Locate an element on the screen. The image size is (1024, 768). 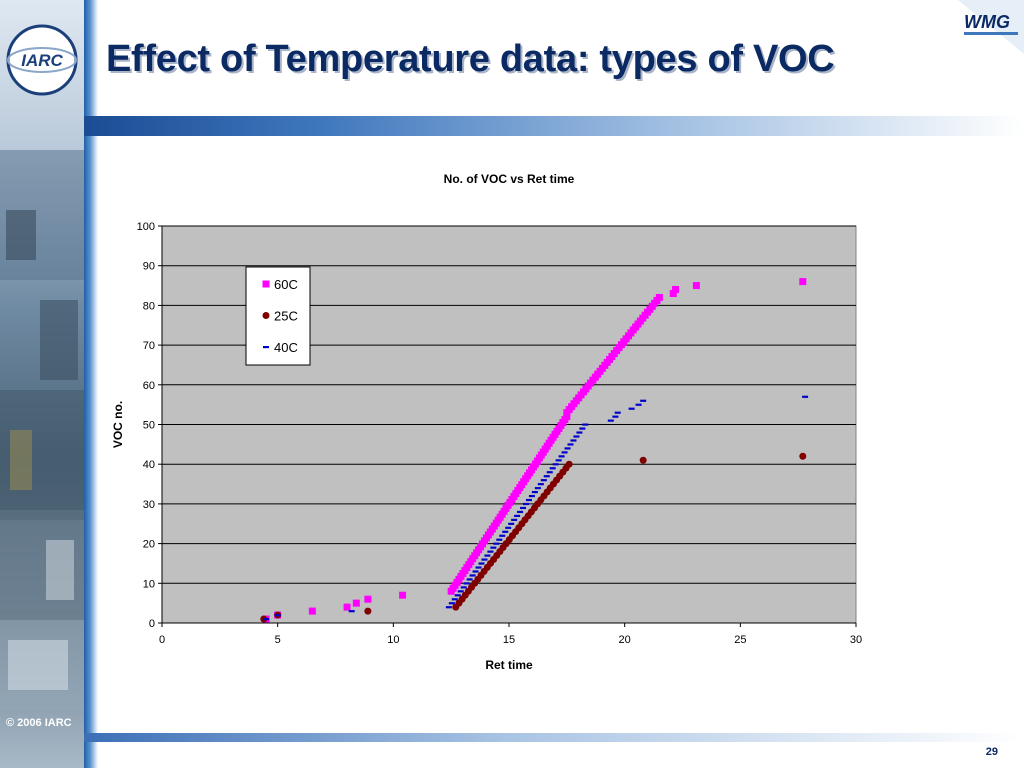
y-tick-label: 20 is located at coordinates (149, 545).